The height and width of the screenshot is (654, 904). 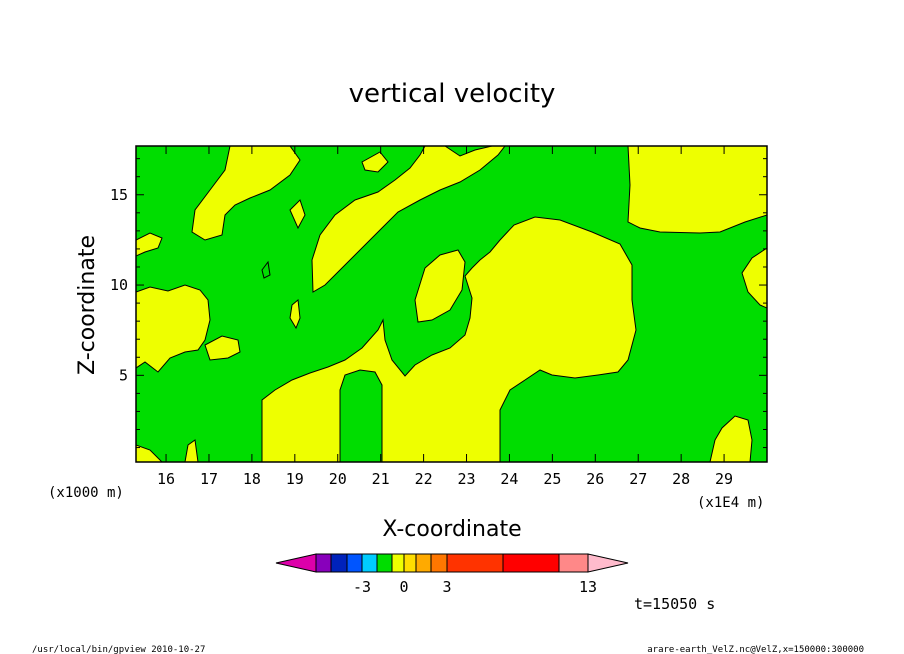 I want to click on colorbar-tick-label: 3, so click(x=446, y=587).